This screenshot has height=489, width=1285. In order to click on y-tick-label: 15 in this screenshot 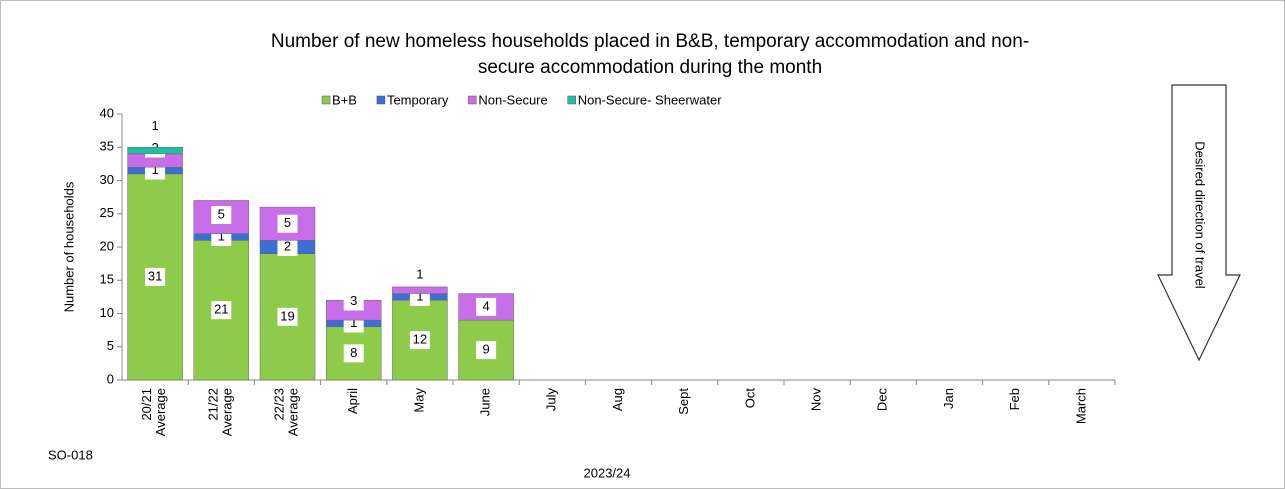, I will do `click(107, 279)`.